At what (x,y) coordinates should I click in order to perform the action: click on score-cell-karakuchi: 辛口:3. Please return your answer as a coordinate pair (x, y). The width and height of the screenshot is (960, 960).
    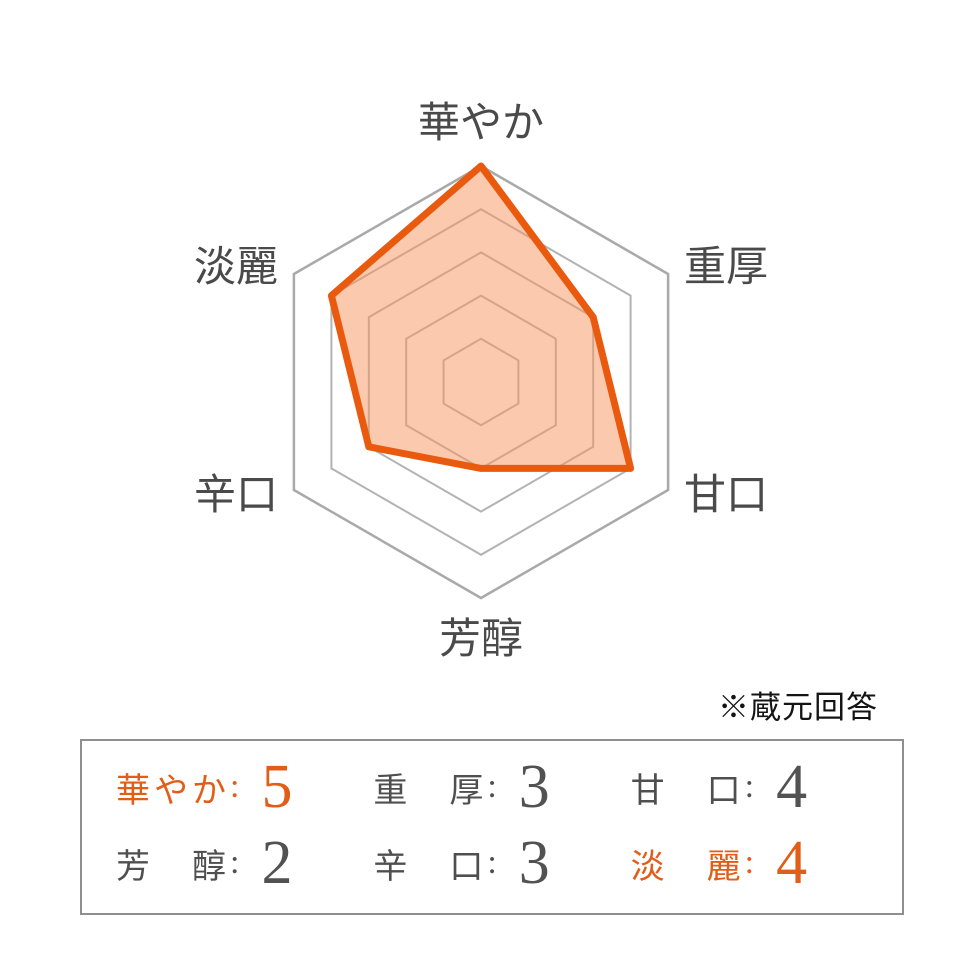
    Looking at the image, I should click on (501, 863).